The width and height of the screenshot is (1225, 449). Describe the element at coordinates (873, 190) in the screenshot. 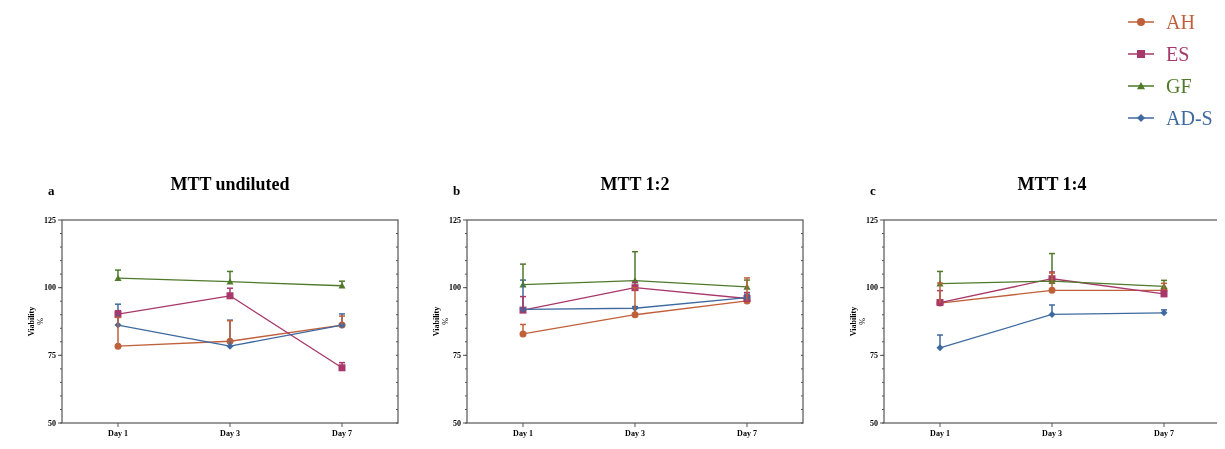

I see `text: c` at that location.